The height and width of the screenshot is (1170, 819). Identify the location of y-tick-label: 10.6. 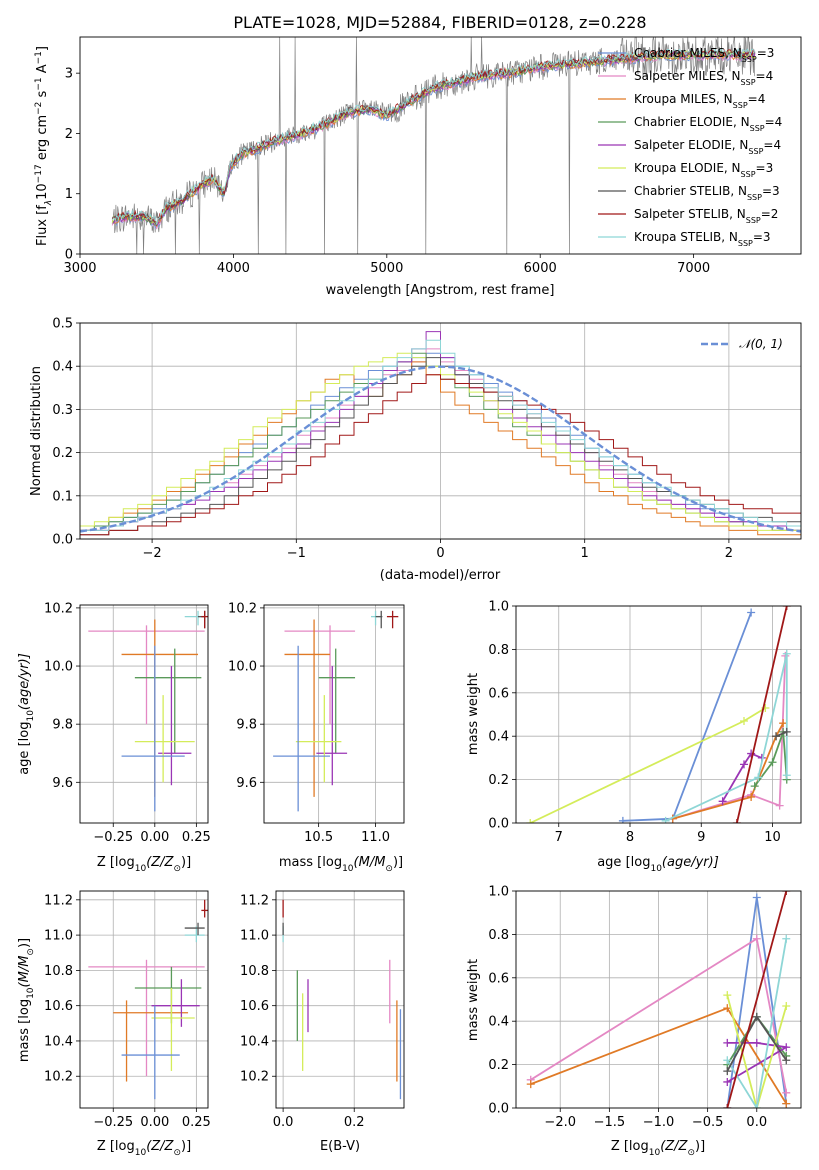
(254, 1006).